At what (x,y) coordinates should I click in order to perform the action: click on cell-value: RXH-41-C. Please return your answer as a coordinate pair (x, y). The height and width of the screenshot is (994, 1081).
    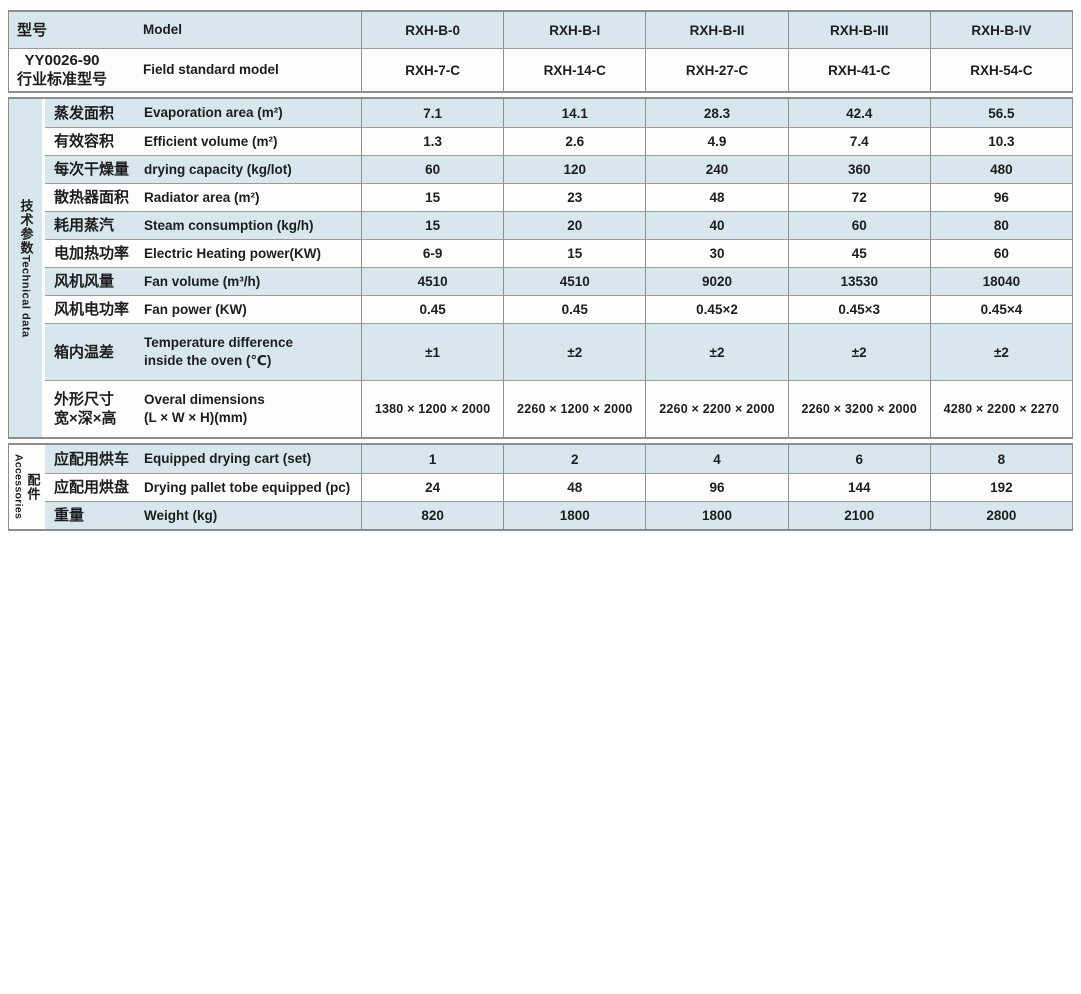
    Looking at the image, I should click on (858, 70).